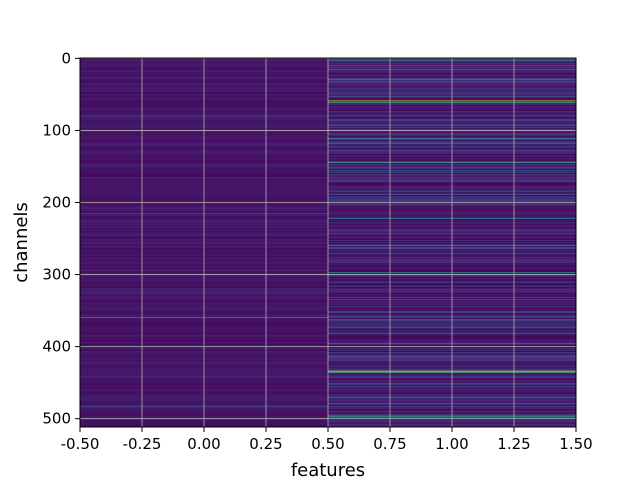 This screenshot has width=640, height=480. I want to click on y-tick-label: 300, so click(56, 275).